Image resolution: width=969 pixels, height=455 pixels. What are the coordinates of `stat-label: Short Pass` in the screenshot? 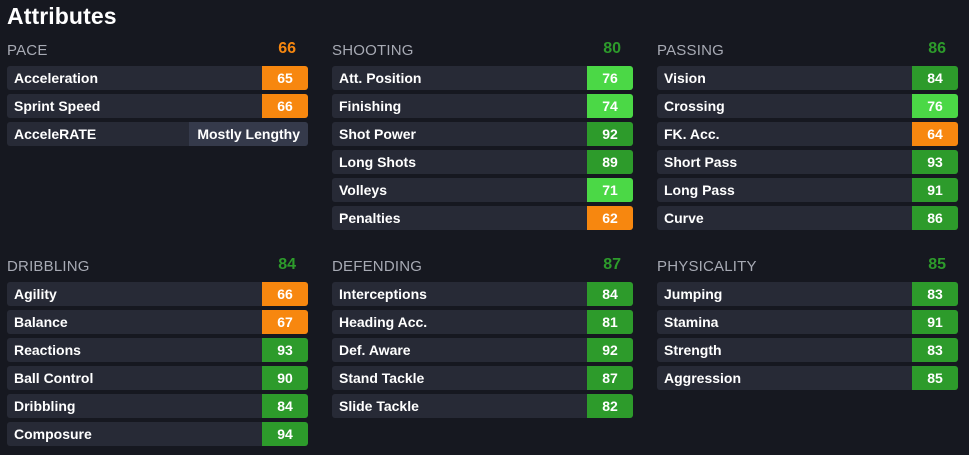 It's located at (701, 162).